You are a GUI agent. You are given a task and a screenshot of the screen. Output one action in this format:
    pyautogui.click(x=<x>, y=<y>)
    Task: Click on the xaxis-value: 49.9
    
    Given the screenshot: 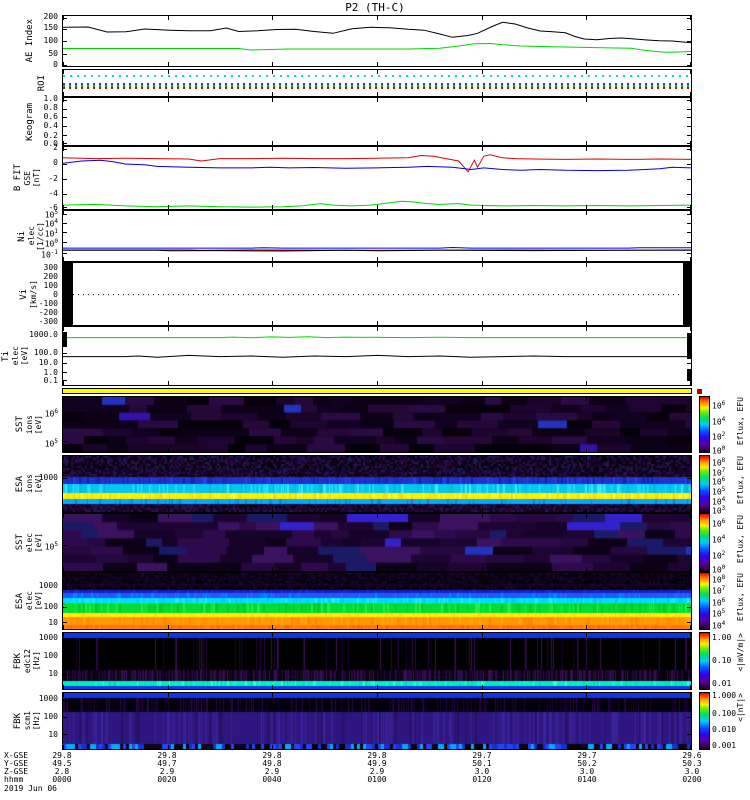 What is the action you would take?
    pyautogui.click(x=377, y=763)
    